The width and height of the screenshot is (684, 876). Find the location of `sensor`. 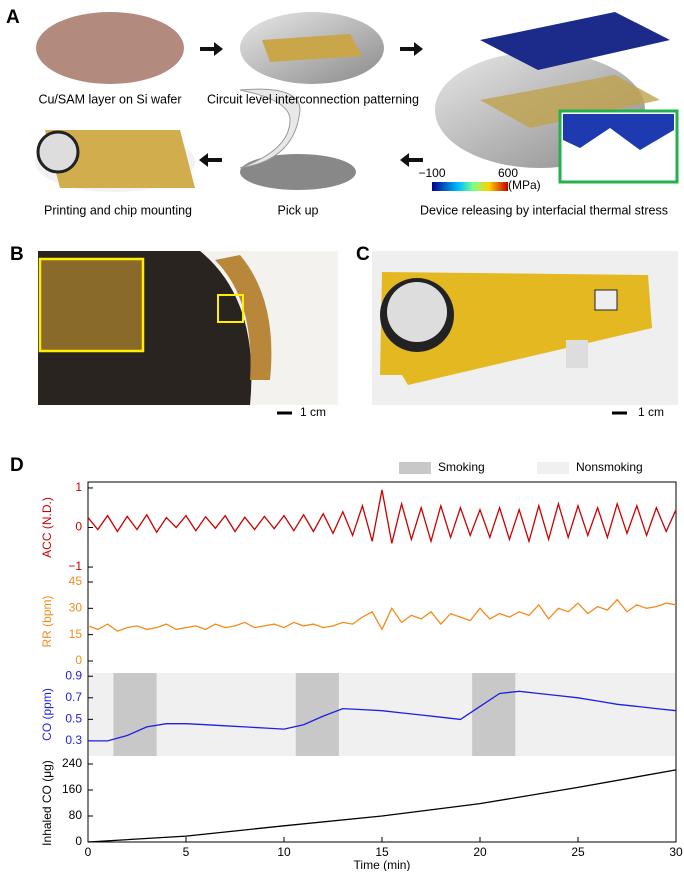

sensor is located at coordinates (606, 300).